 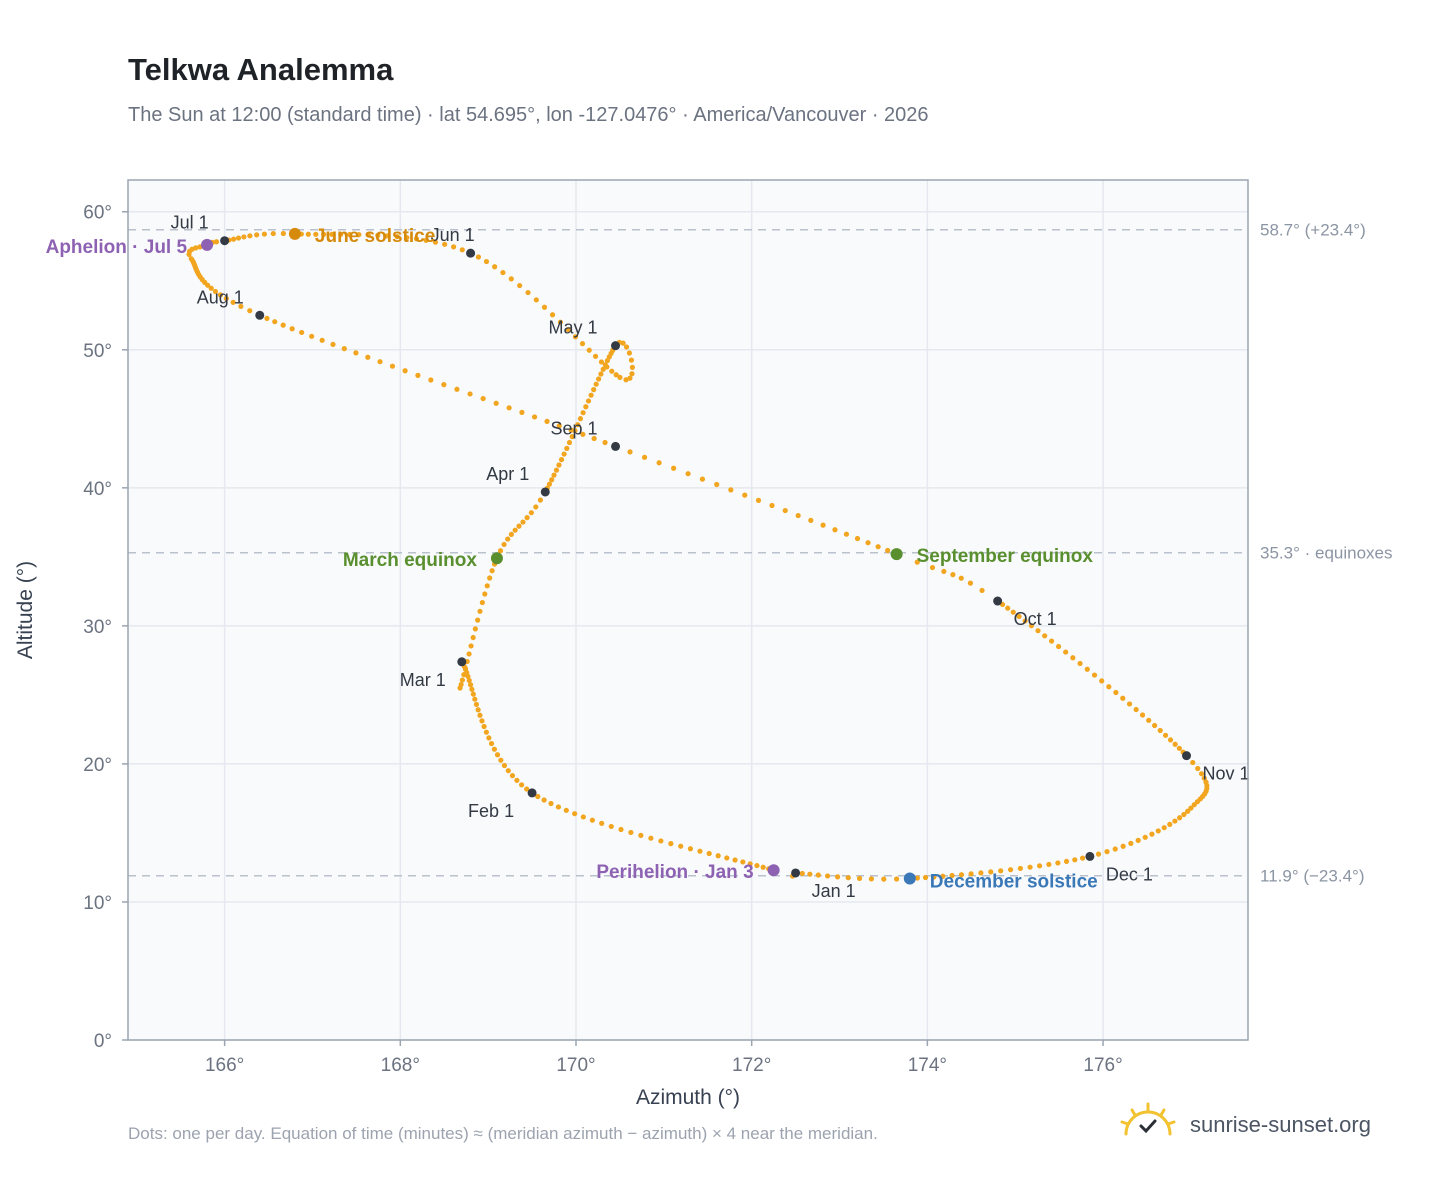 I want to click on brand-logo: sunrise-sunset.org, so click(x=1270, y=1125).